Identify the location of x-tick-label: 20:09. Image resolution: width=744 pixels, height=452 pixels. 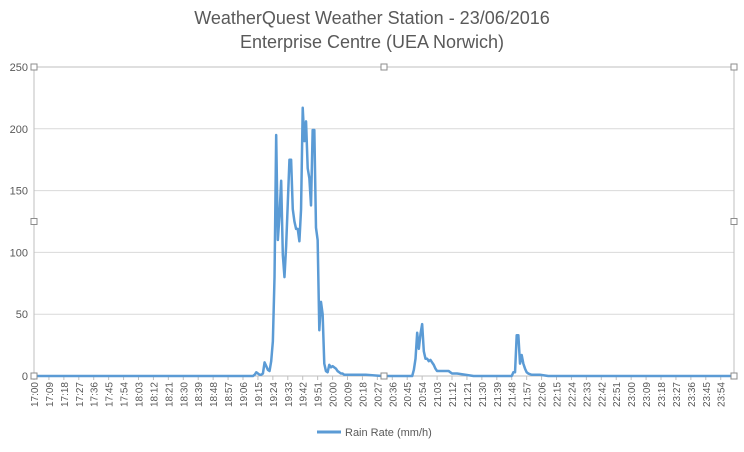
(349, 394).